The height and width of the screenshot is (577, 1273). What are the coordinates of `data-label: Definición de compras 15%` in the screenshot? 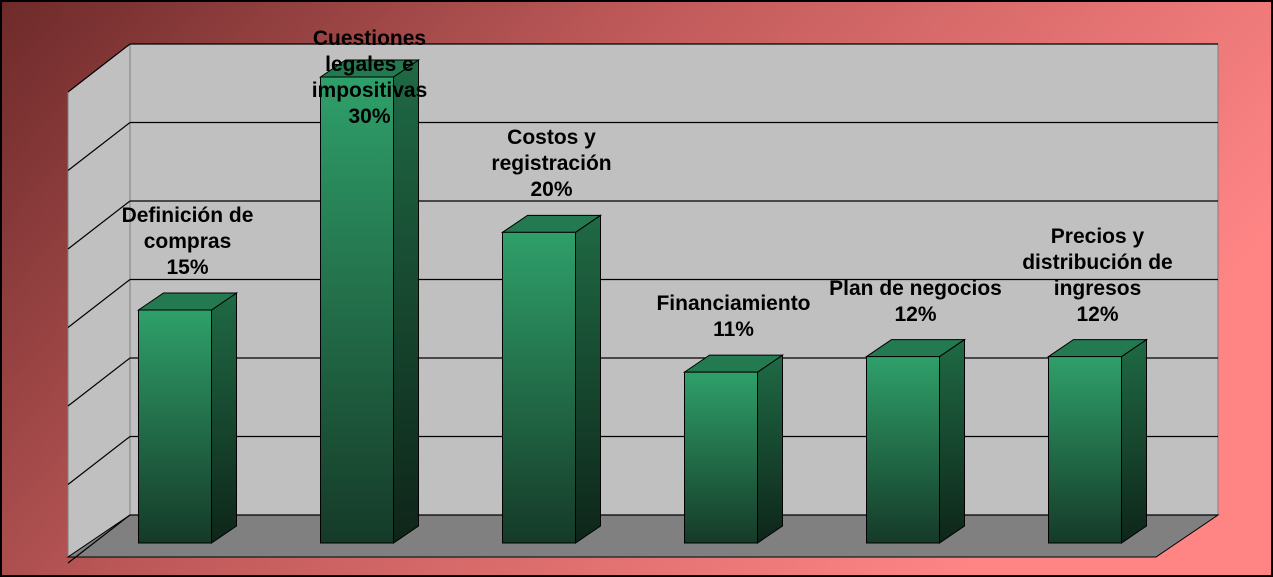 It's located at (188, 242).